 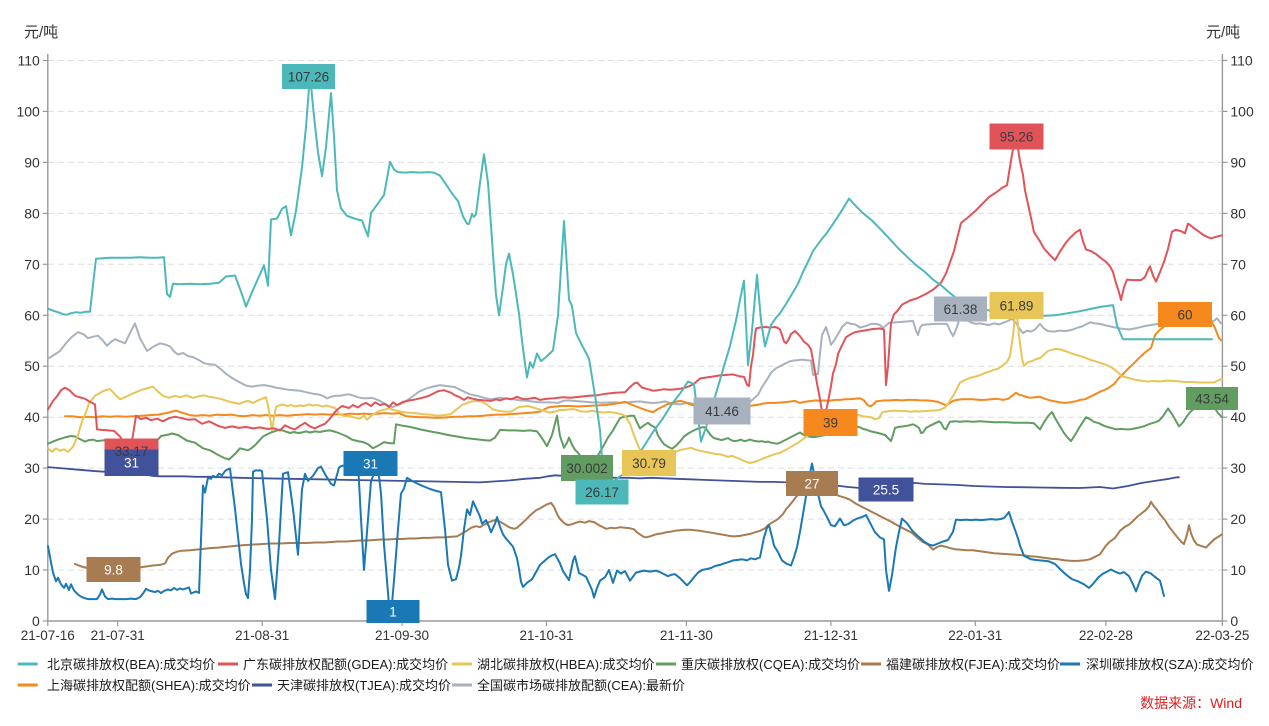 What do you see at coordinates (686, 635) in the screenshot?
I see `svg-text: 21-11-30` at bounding box center [686, 635].